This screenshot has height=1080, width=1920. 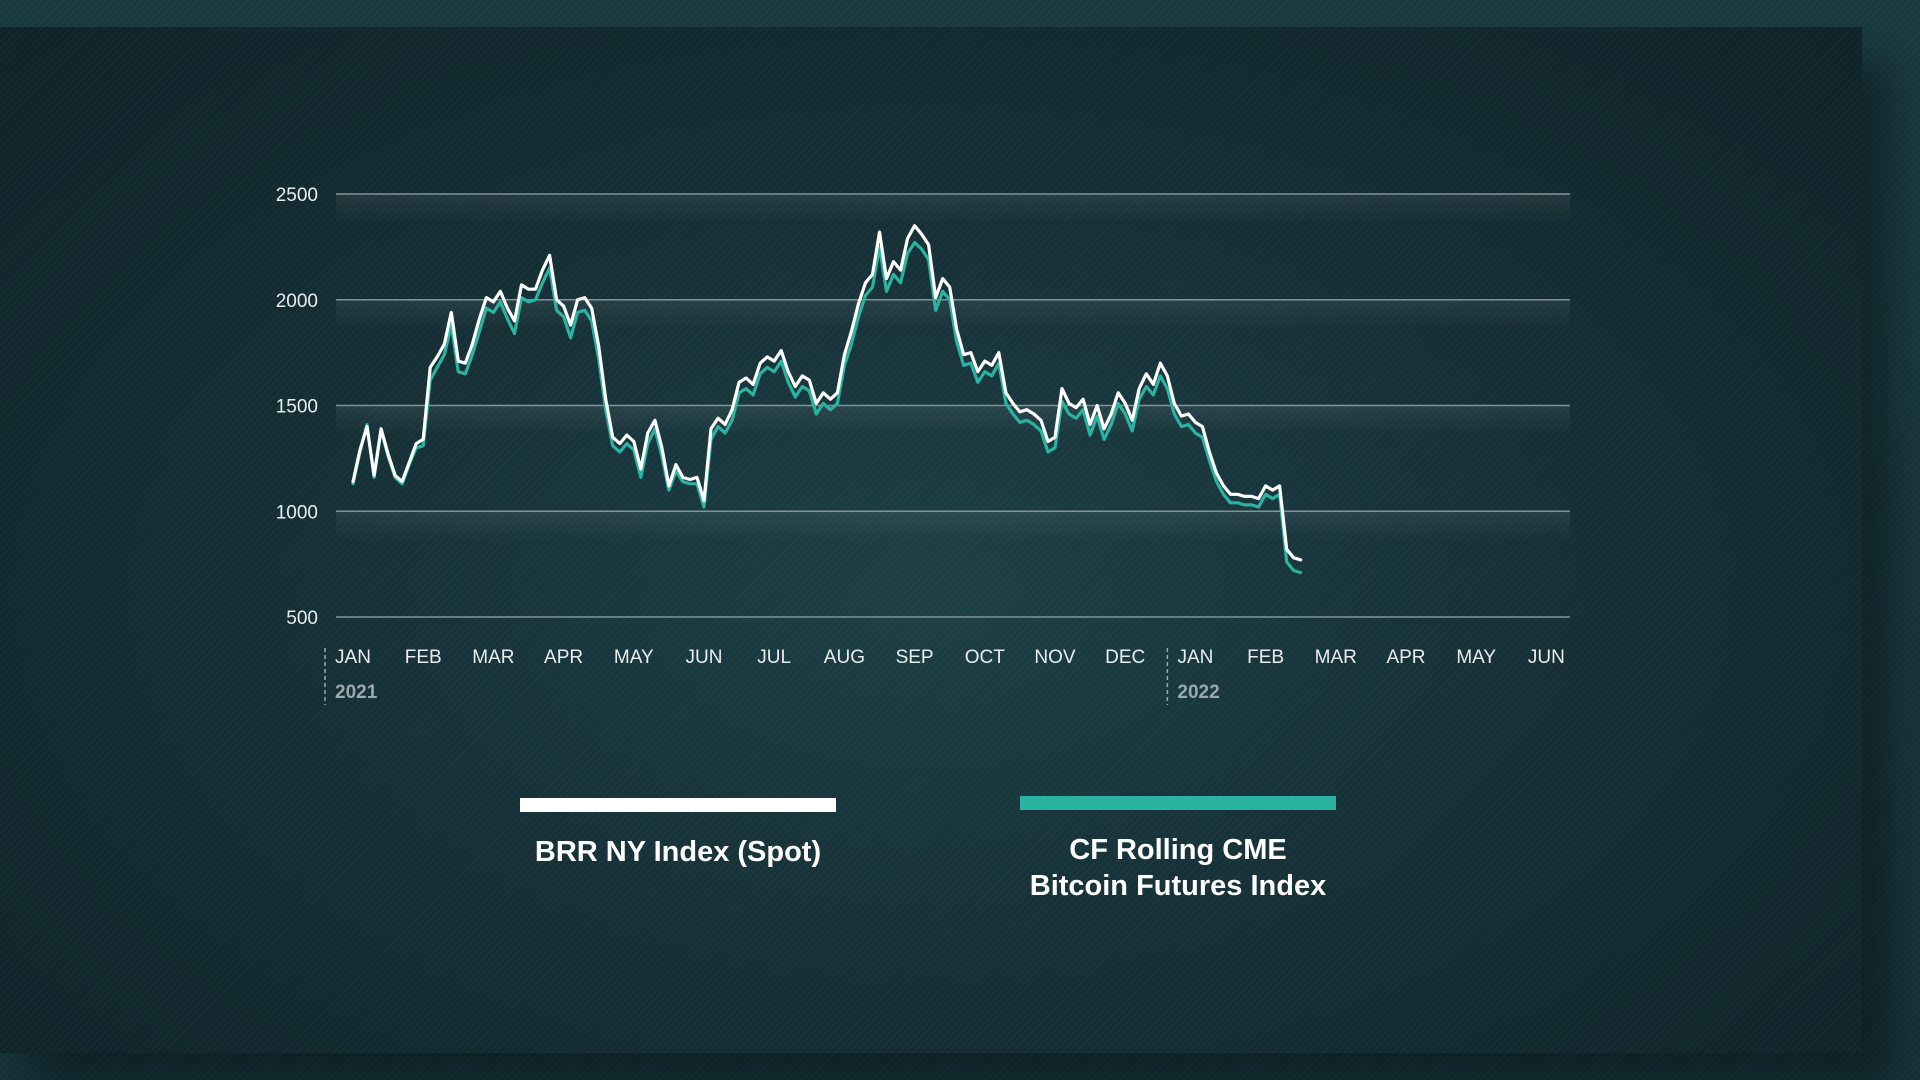 I want to click on y-tick-label: 1500, so click(x=297, y=407).